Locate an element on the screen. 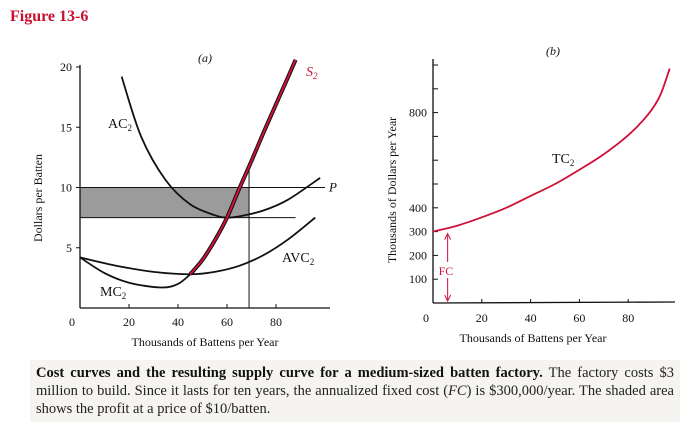 Image resolution: width=692 pixels, height=431 pixels. fc-arrow-down-icon is located at coordinates (448, 298).